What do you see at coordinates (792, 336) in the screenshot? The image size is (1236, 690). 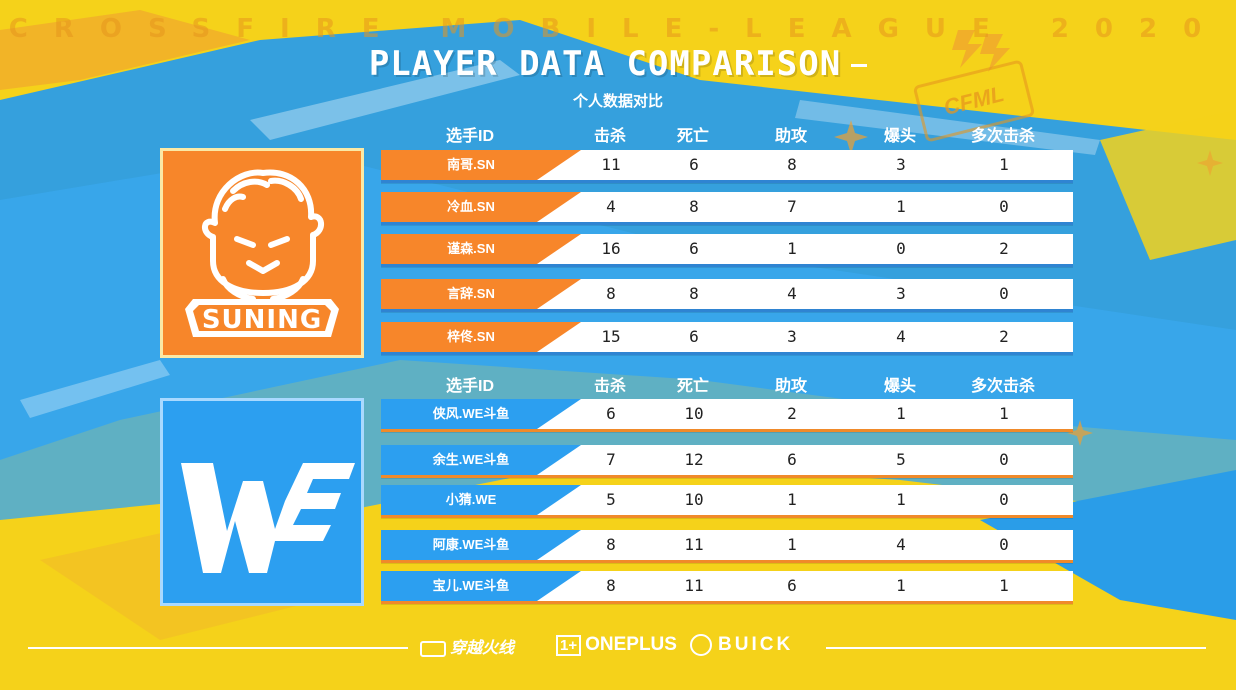 I see `stat-assists: 3` at bounding box center [792, 336].